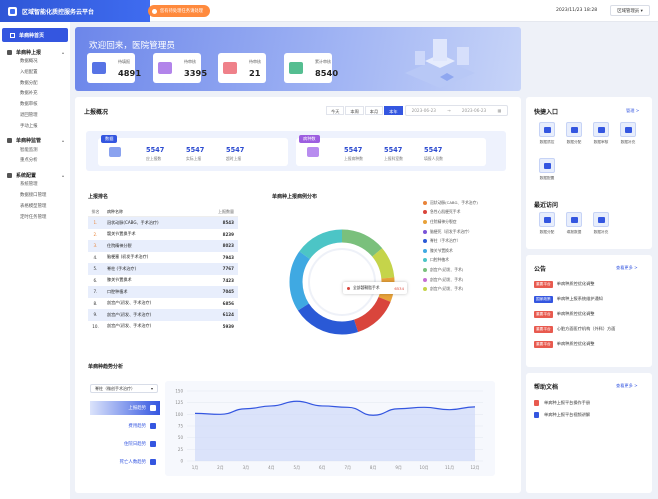 This screenshot has height=499, width=658. What do you see at coordinates (125, 462) in the screenshot?
I see `trend-tab: 死亡人数趋势` at bounding box center [125, 462].